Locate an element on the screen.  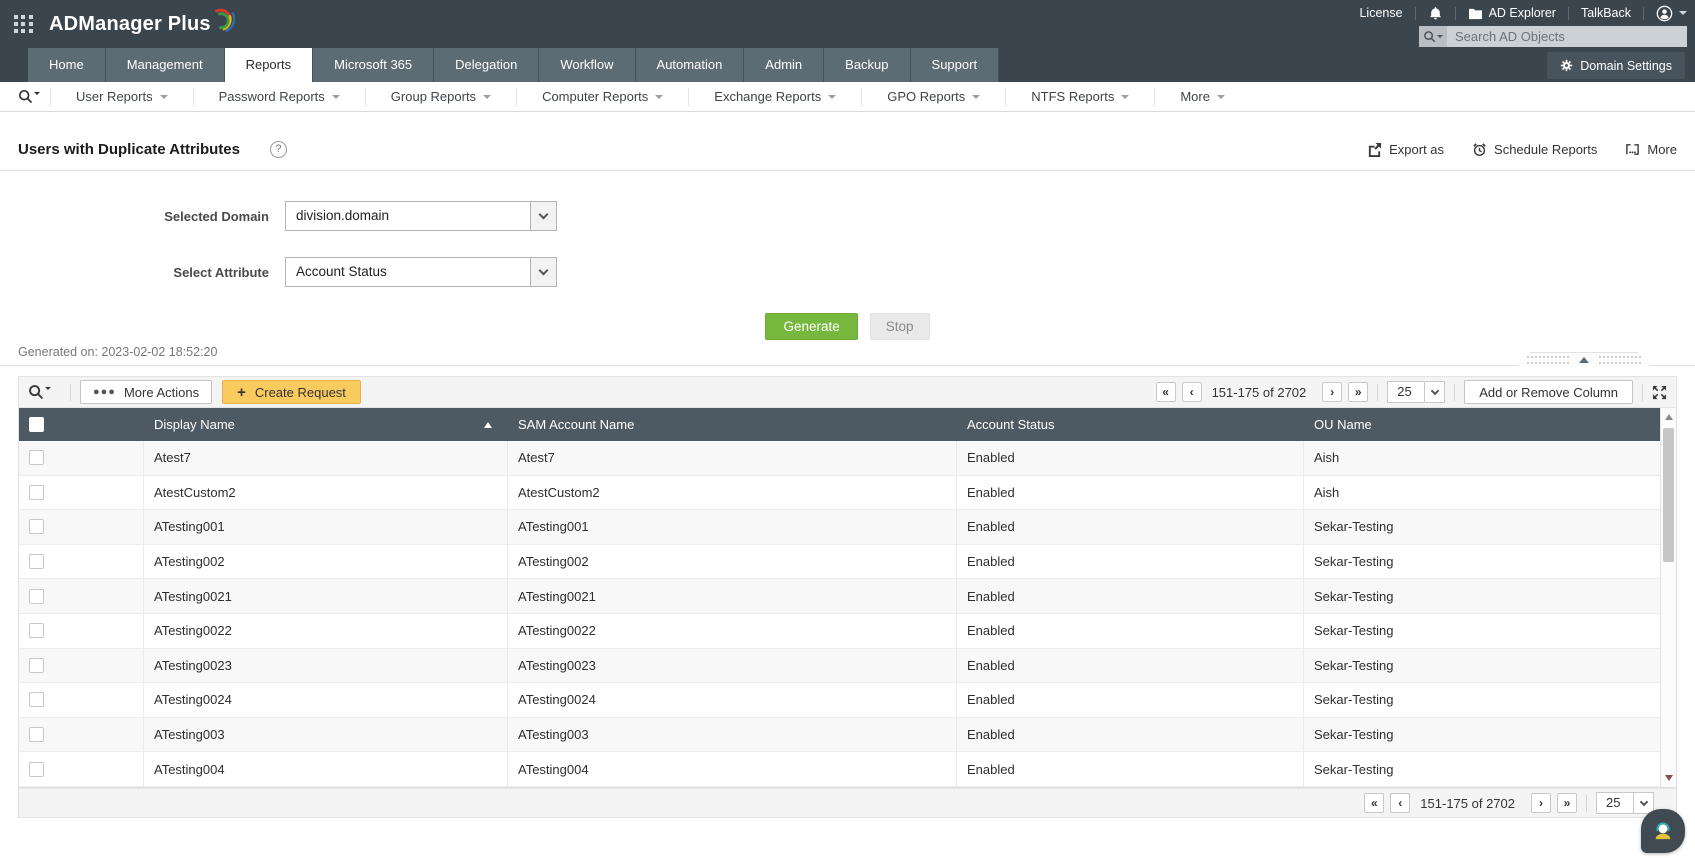
last-page-button: » is located at coordinates (1358, 392).